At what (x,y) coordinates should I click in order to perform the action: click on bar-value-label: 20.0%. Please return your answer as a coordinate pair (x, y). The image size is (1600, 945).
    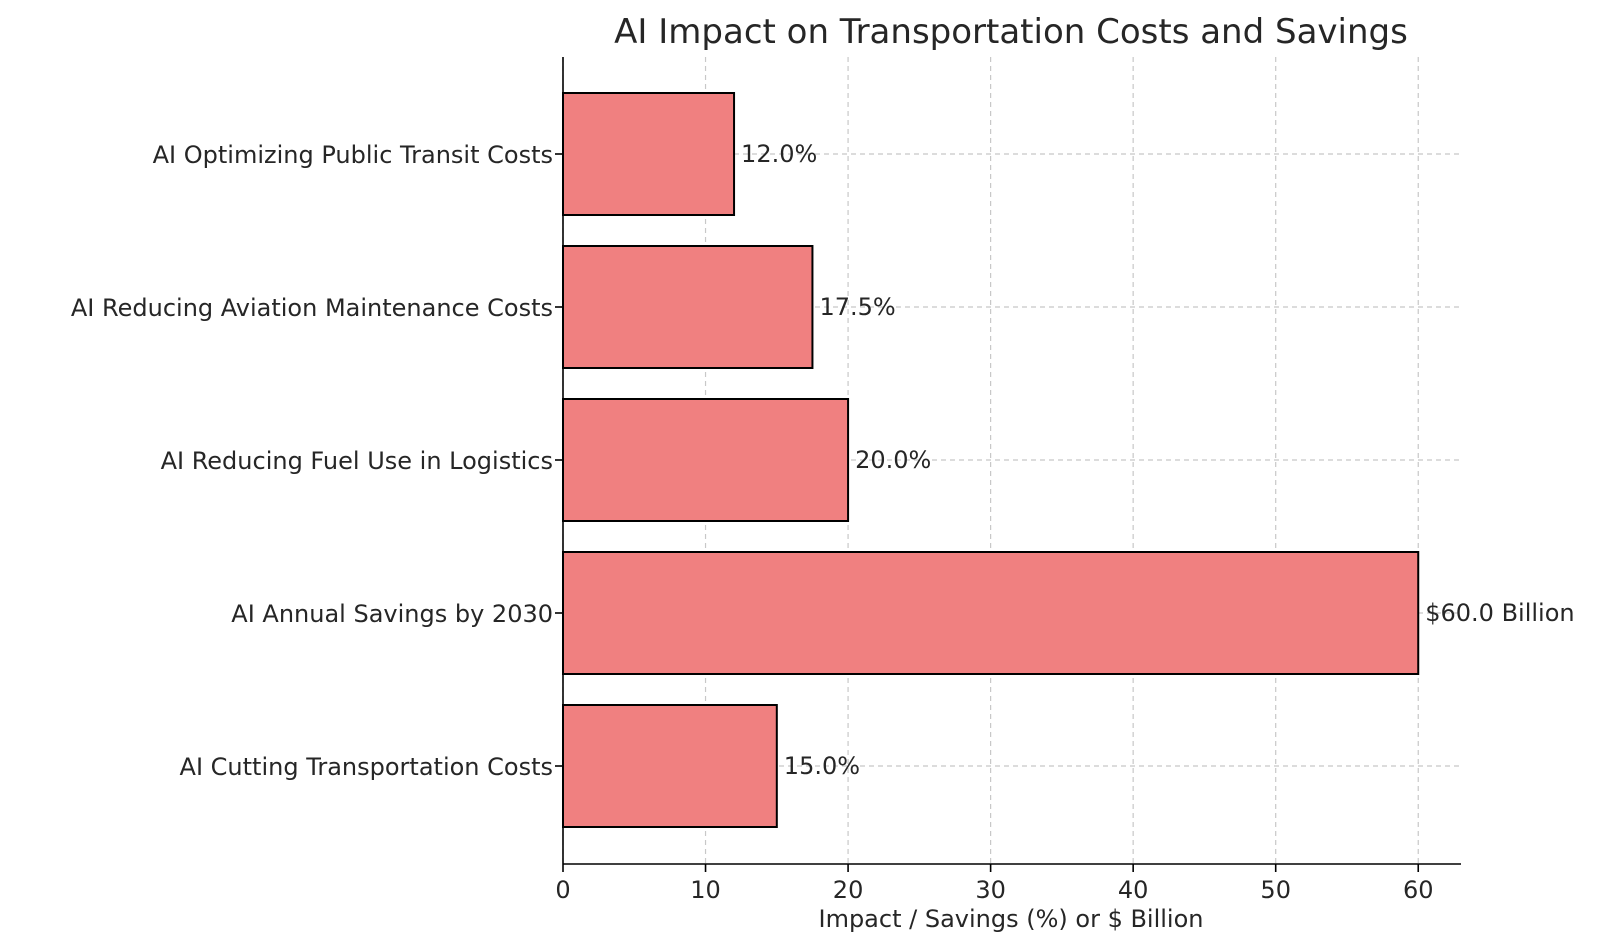
    Looking at the image, I should click on (893, 460).